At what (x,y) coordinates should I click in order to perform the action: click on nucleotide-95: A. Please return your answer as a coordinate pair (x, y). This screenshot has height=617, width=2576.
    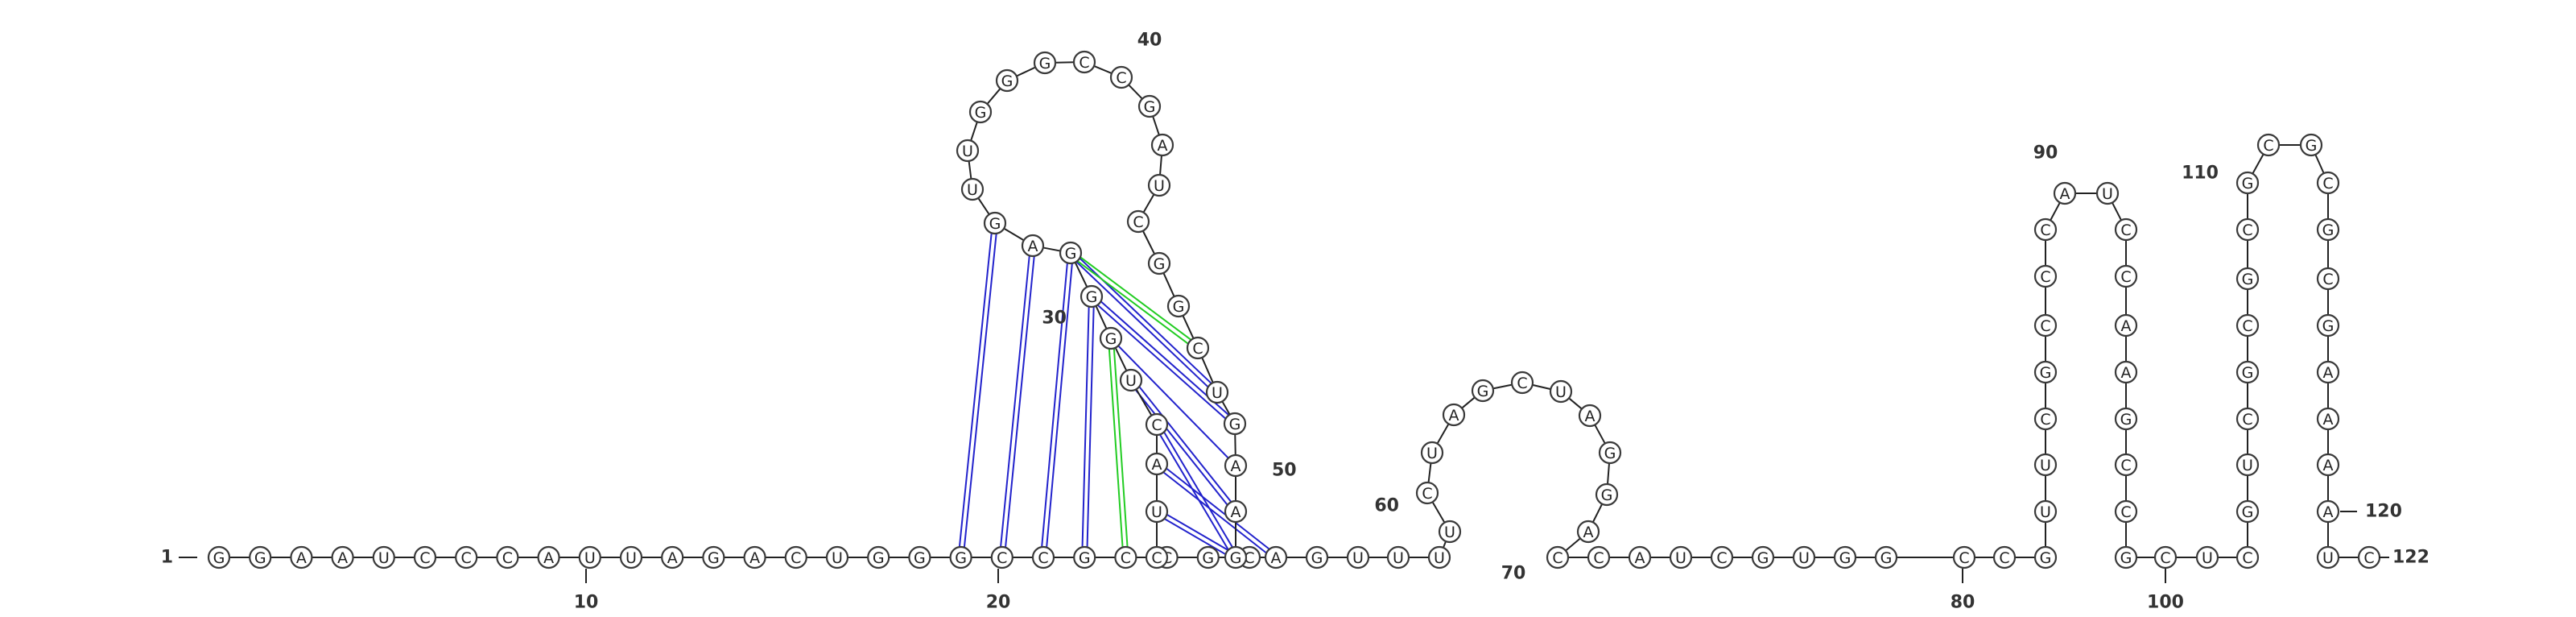
    Looking at the image, I should click on (2126, 325).